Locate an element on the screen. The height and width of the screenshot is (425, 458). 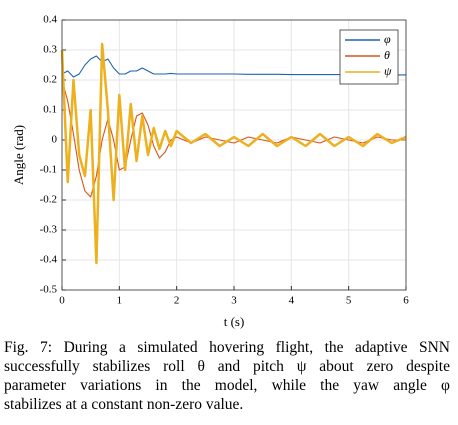
y-tick-label: 0 is located at coordinates (55, 140).